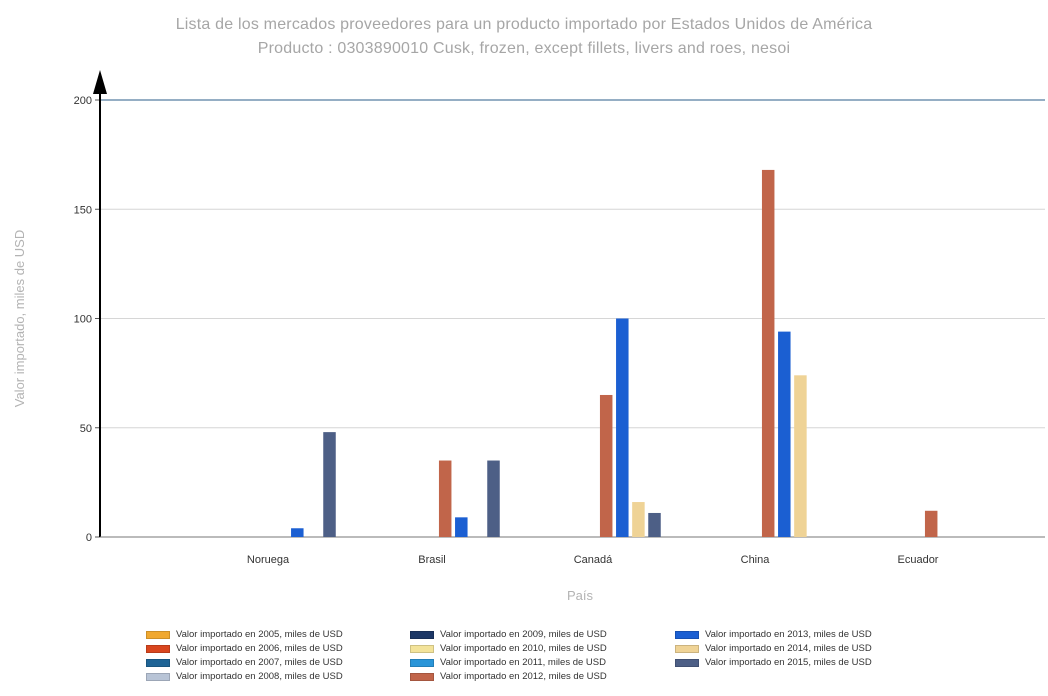 The width and height of the screenshot is (1048, 696). Describe the element at coordinates (259, 634) in the screenshot. I see `legend-label: Valor importado en 2005, miles de USD` at that location.